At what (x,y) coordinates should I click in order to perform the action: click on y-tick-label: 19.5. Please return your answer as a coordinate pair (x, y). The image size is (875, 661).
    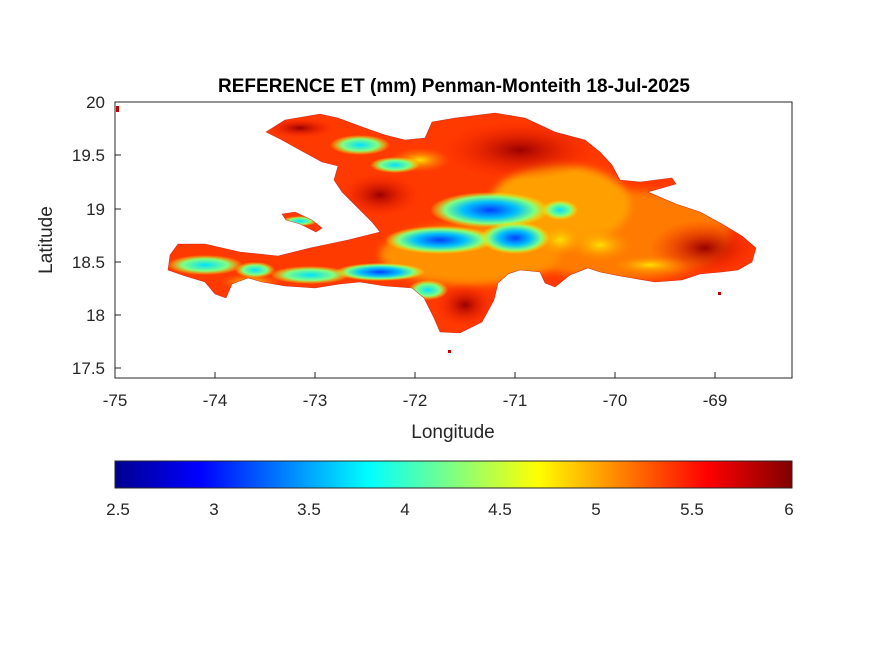
    Looking at the image, I should click on (88, 155).